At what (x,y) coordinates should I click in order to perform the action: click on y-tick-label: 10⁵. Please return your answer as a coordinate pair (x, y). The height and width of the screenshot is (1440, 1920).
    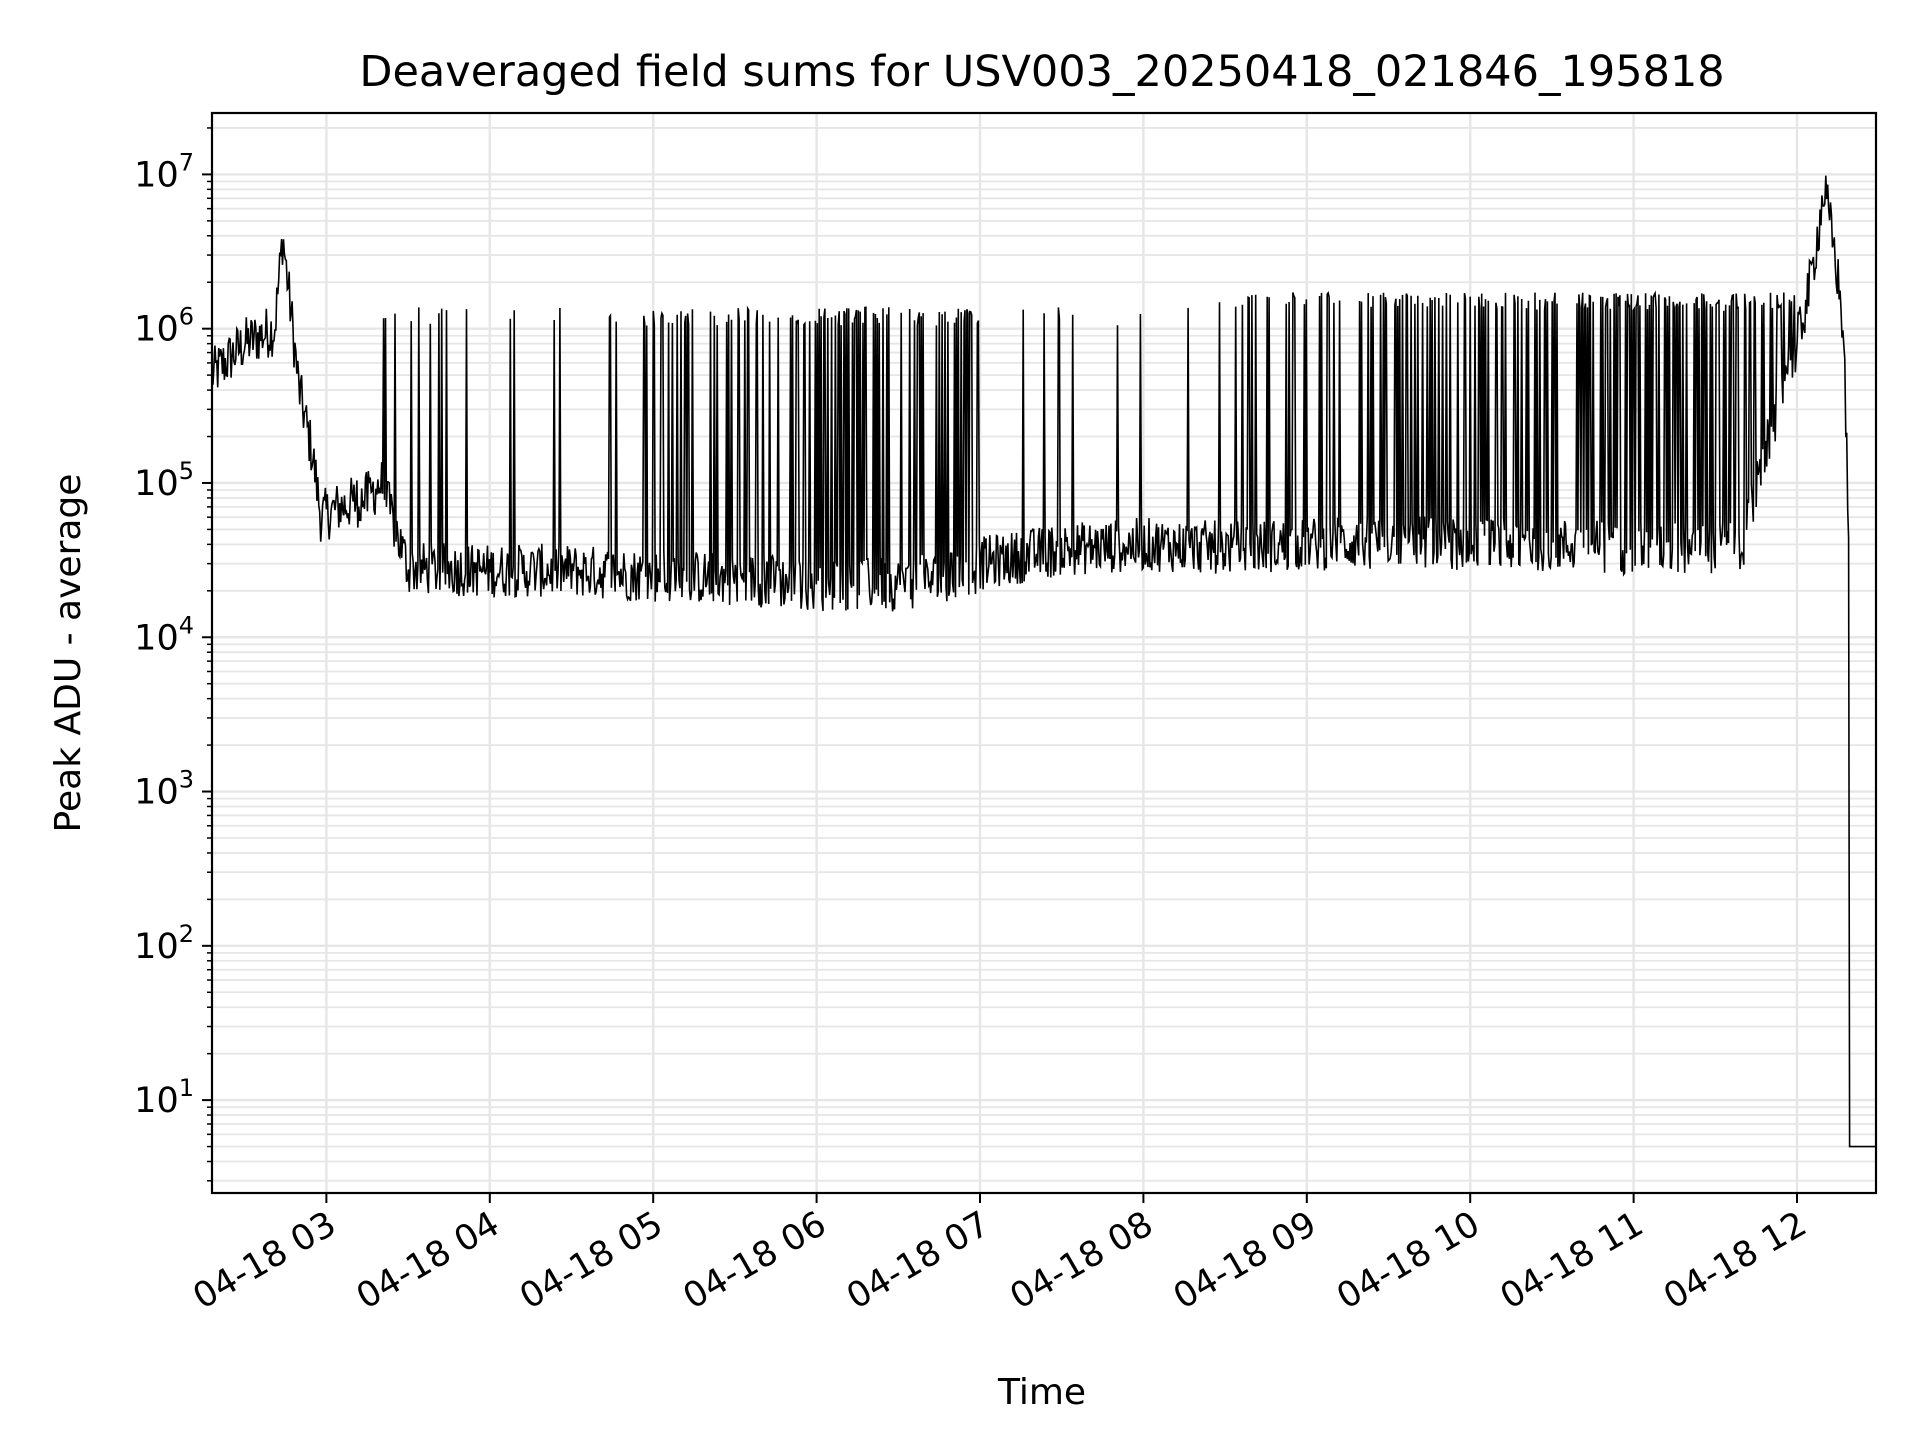
    Looking at the image, I should click on (164, 480).